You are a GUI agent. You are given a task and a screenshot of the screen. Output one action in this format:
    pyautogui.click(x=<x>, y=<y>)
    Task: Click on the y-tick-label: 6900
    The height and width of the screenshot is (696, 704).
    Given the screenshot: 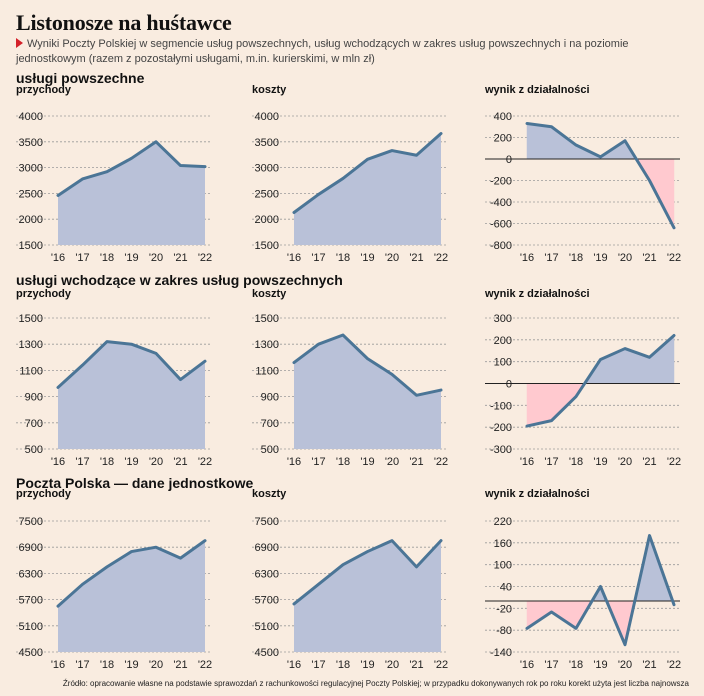 What is the action you would take?
    pyautogui.click(x=31, y=548)
    